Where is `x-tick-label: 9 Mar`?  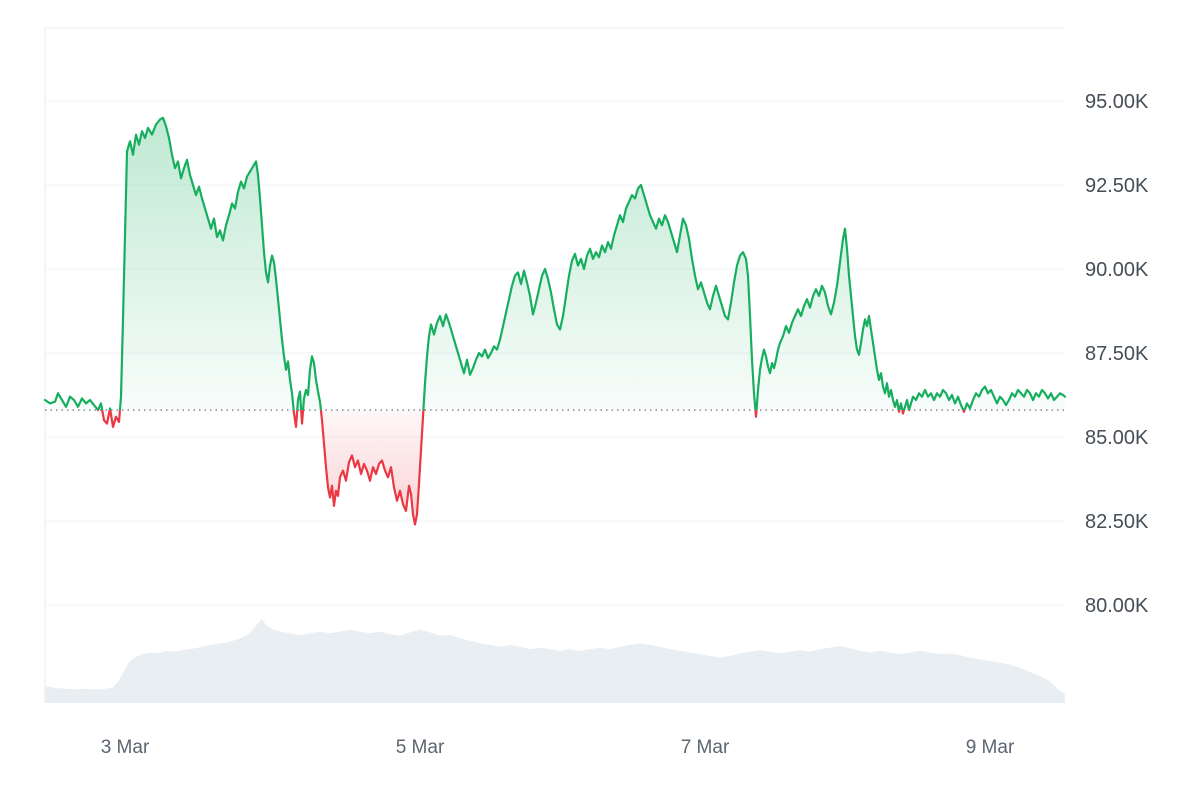 x-tick-label: 9 Mar is located at coordinates (990, 747).